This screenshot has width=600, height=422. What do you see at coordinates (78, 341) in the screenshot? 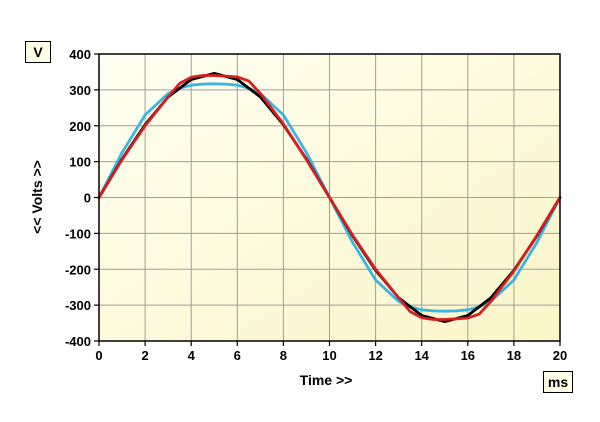
I see `y-tick-label: -400` at bounding box center [78, 341].